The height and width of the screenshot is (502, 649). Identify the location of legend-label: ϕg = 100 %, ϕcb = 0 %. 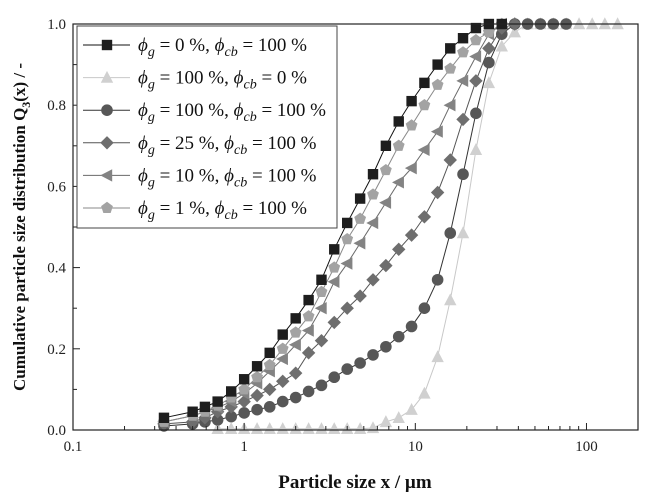
(222, 80).